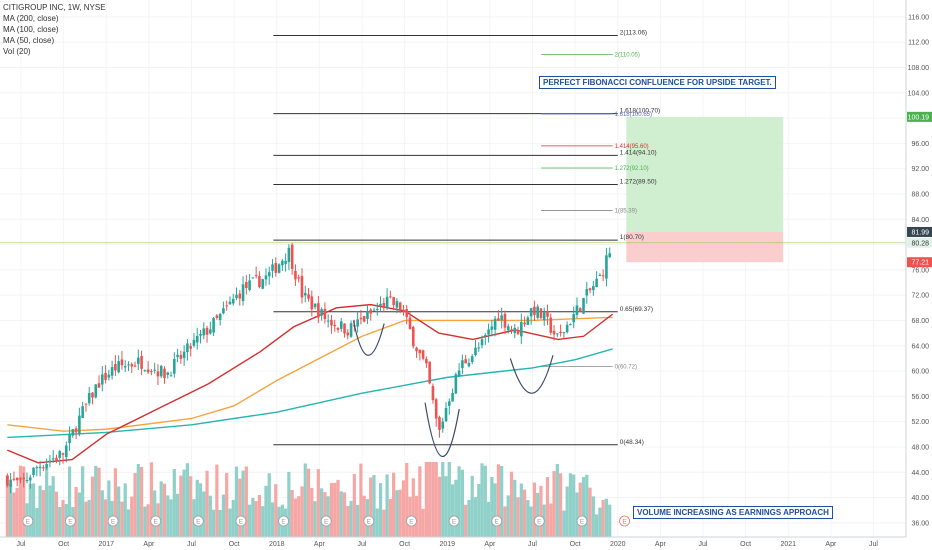 The height and width of the screenshot is (550, 932). I want to click on y-tick-label: 116.00, so click(918, 17).